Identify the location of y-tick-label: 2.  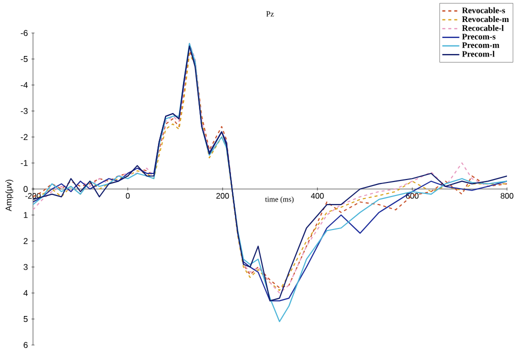
(26, 241).